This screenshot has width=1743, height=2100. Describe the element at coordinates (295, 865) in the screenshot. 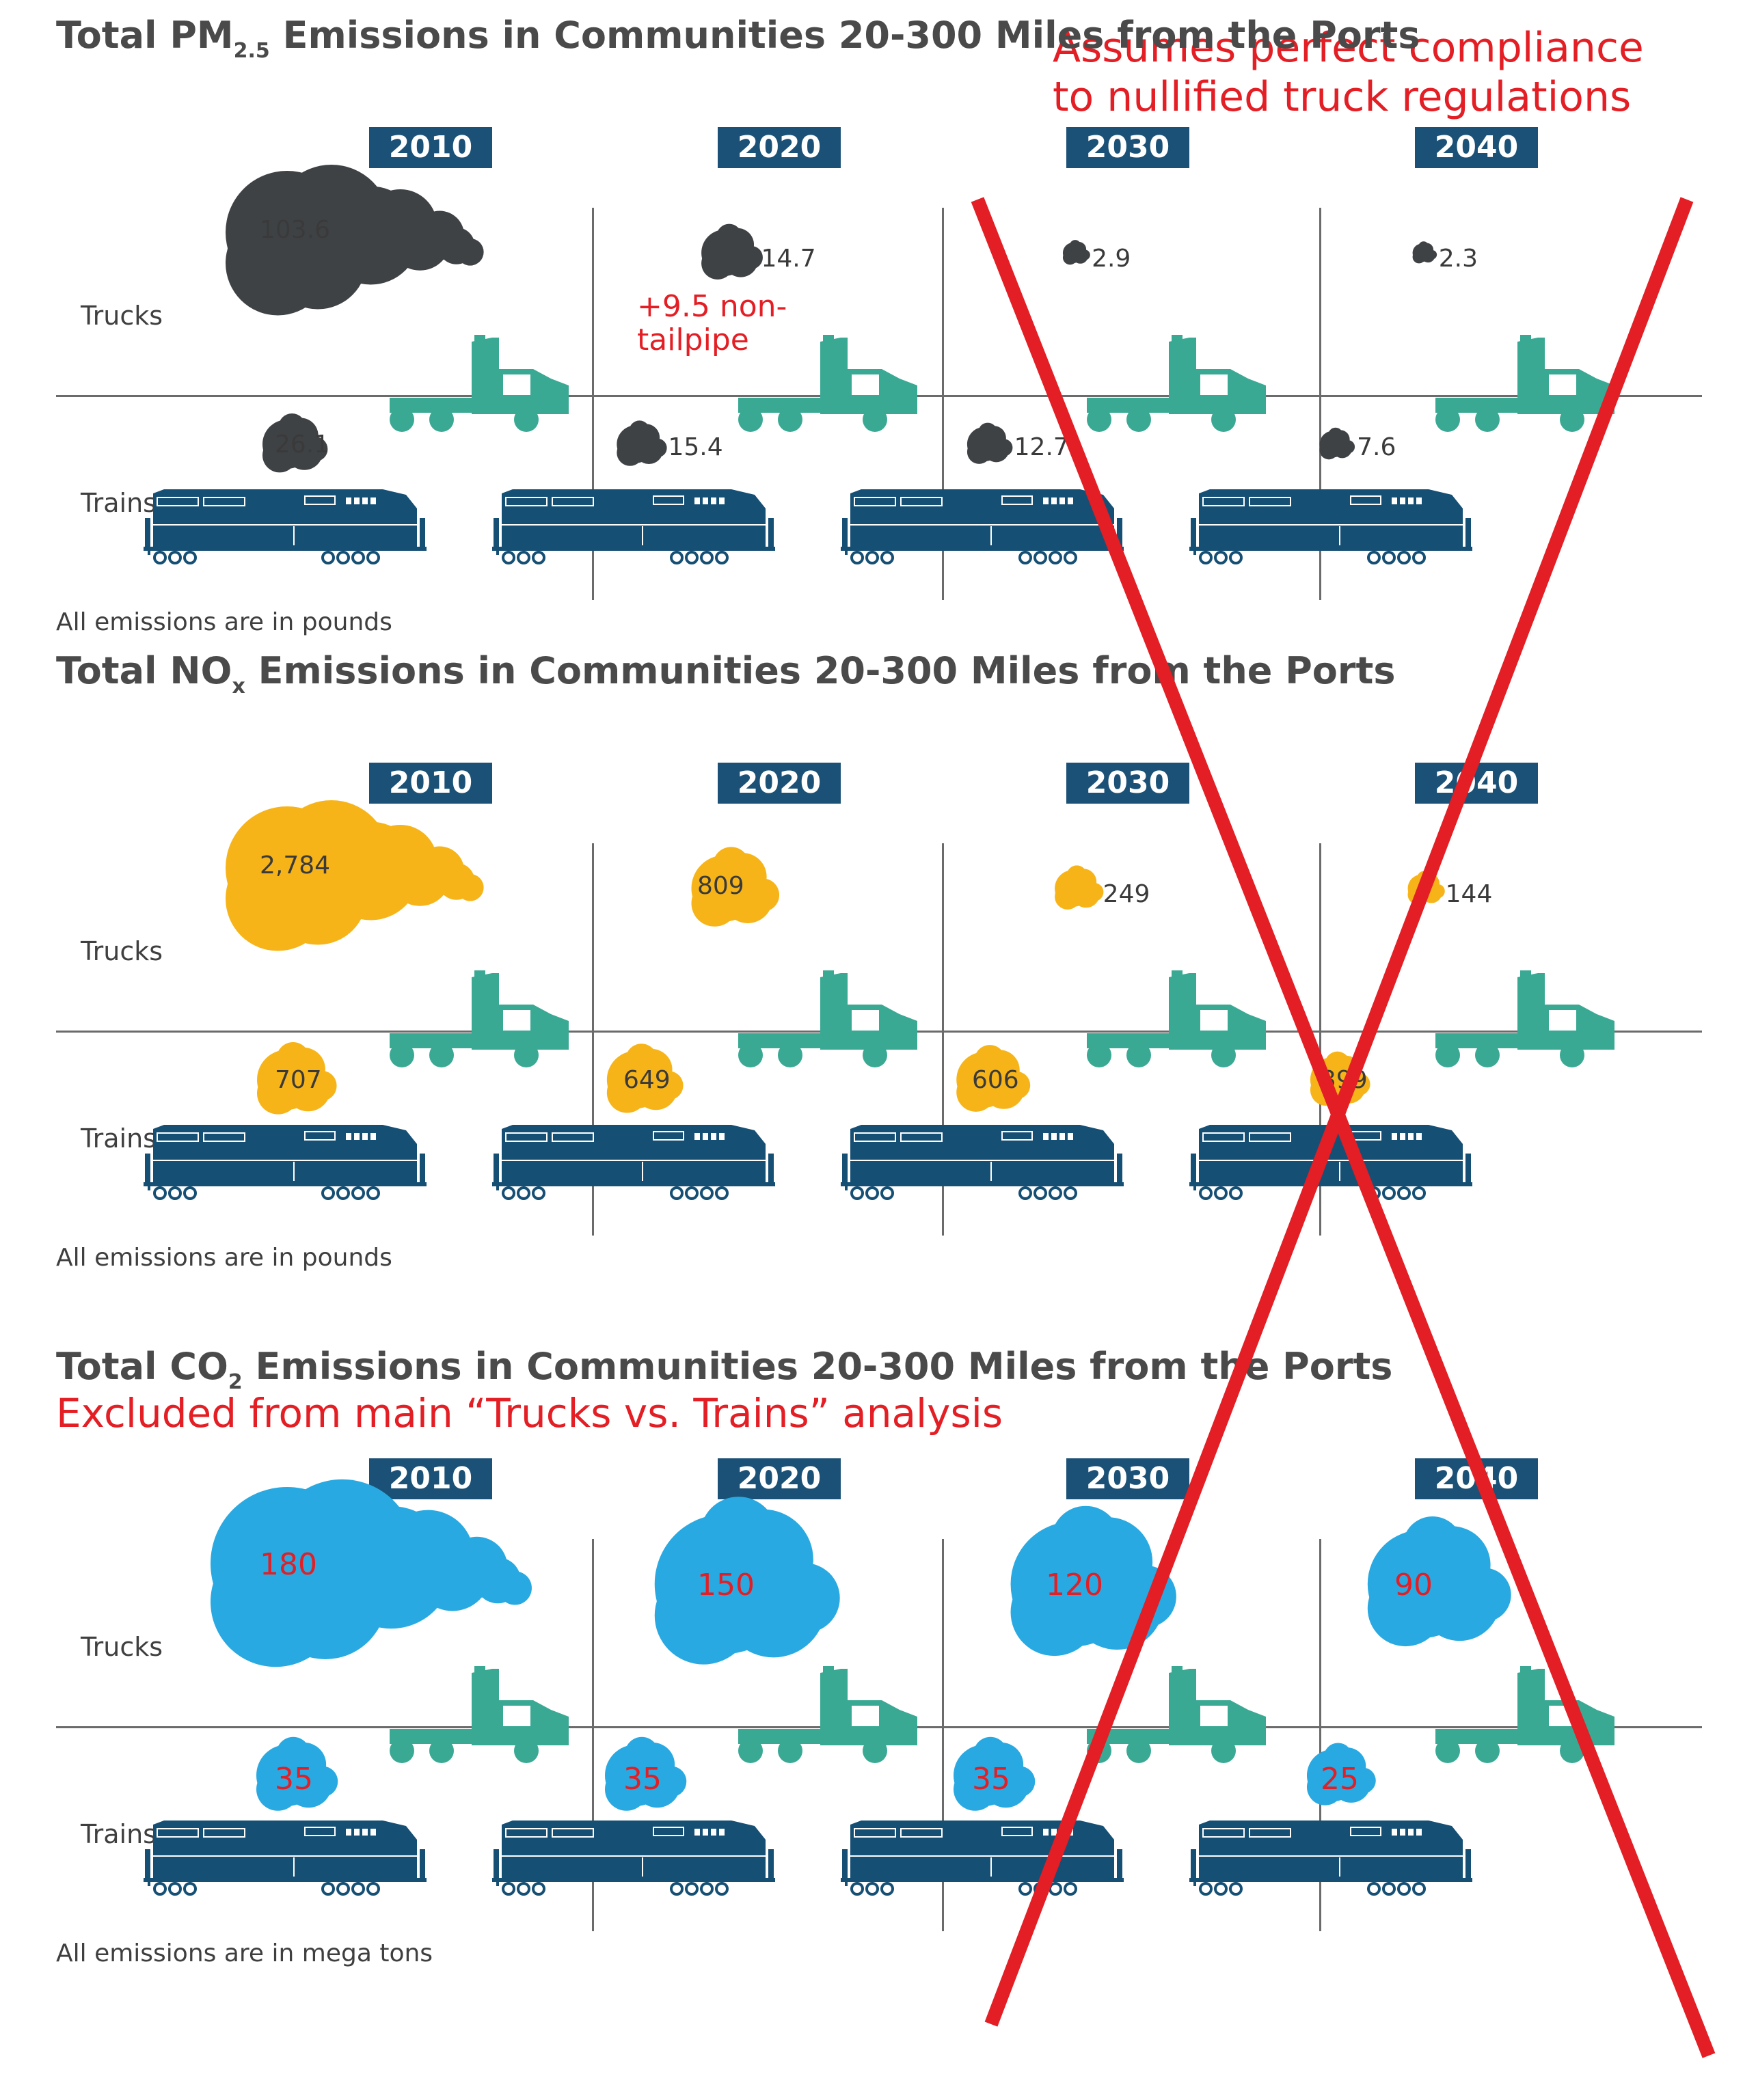

I see `trucks-value-2010: 2,784` at that location.